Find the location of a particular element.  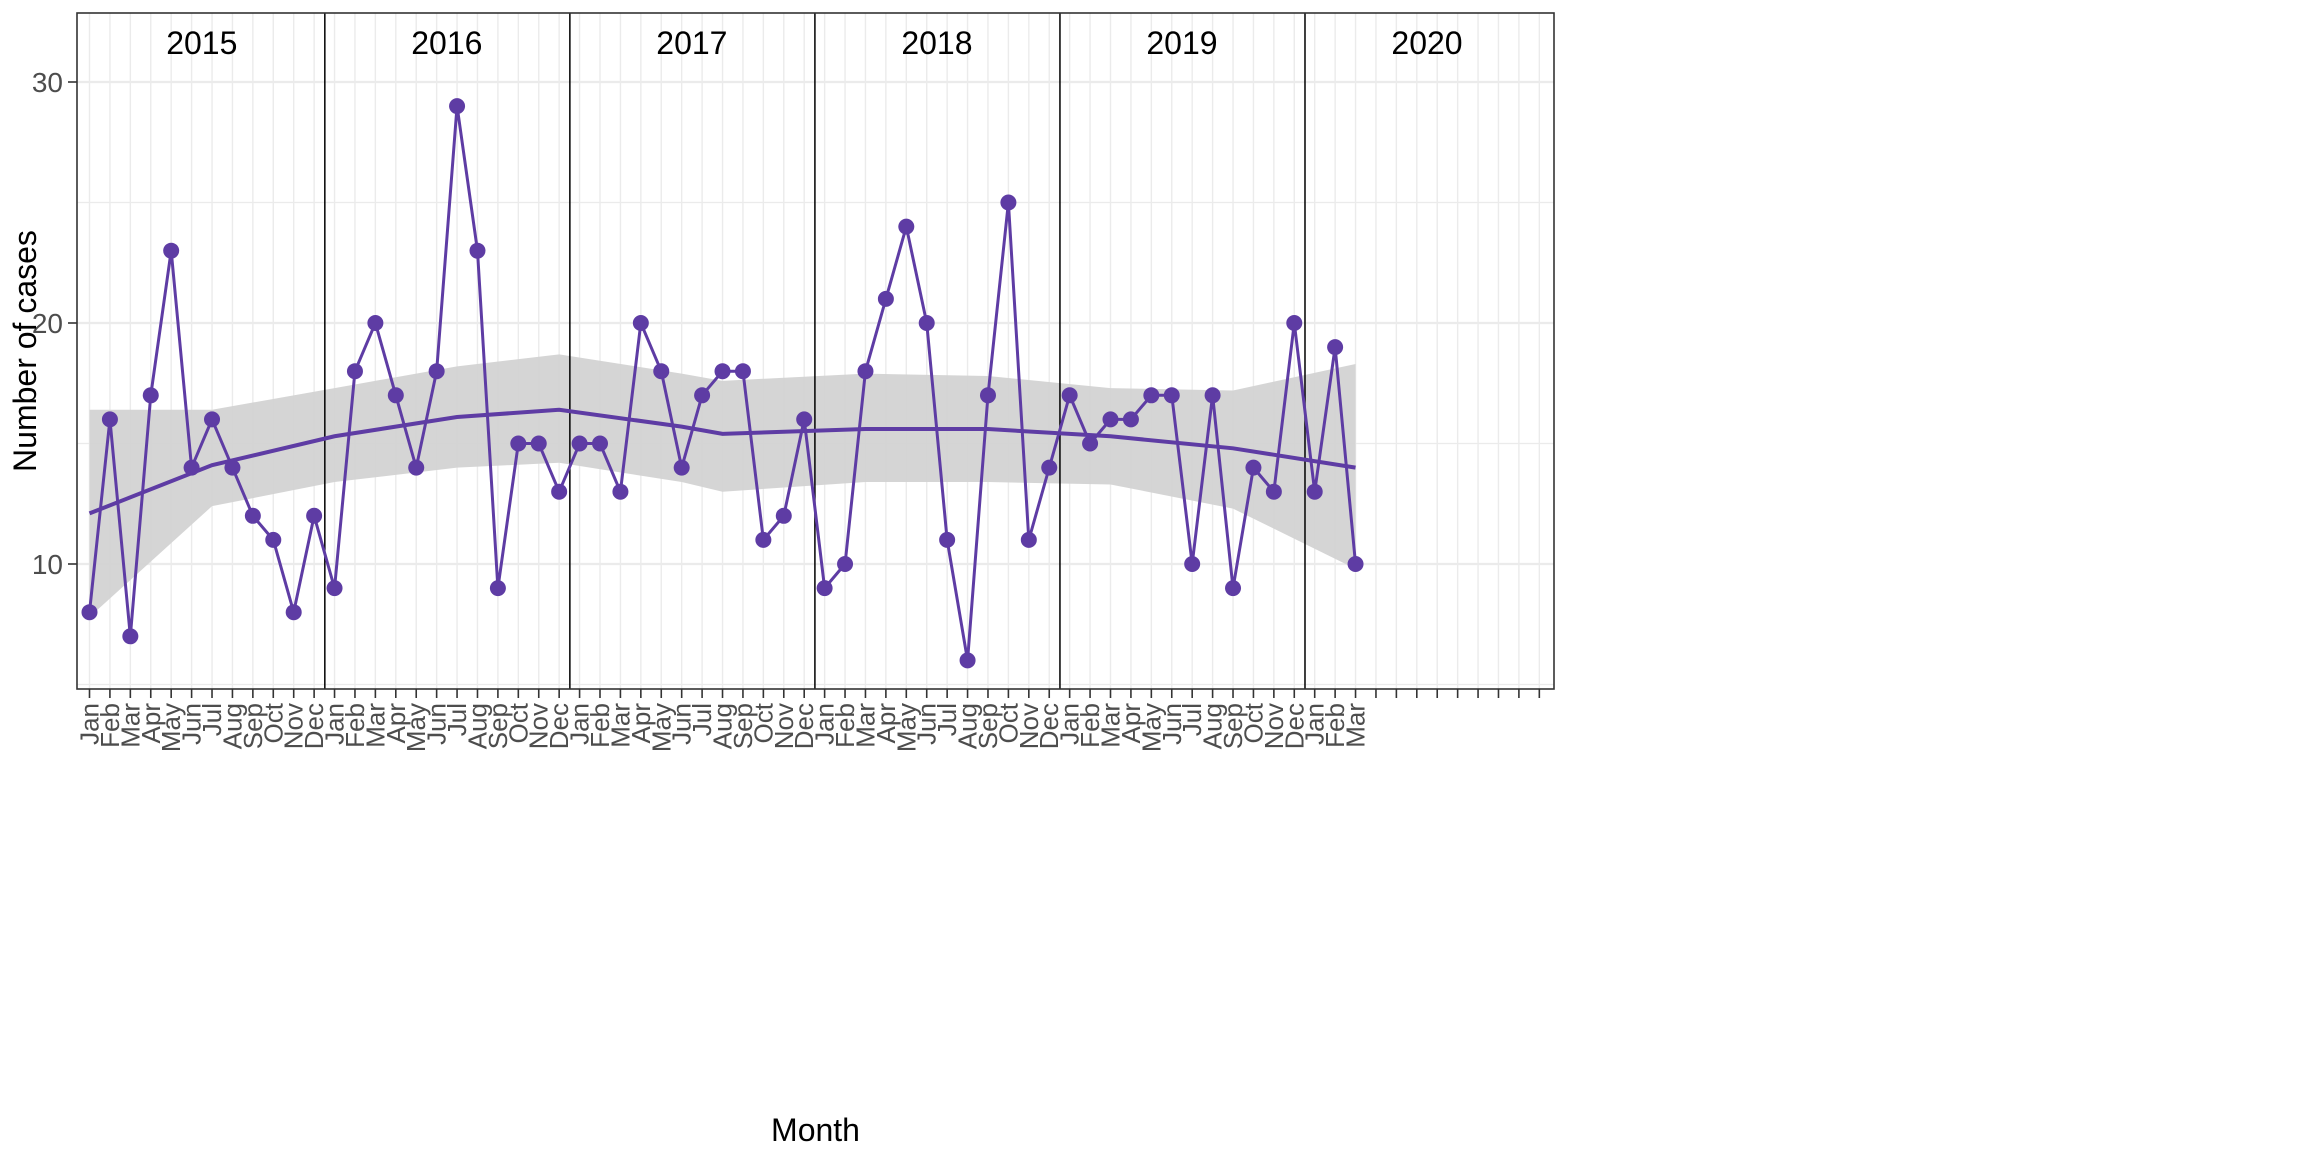

facet-labels: 2015 2016 2017 2018 2019 2020 is located at coordinates (814, 43).